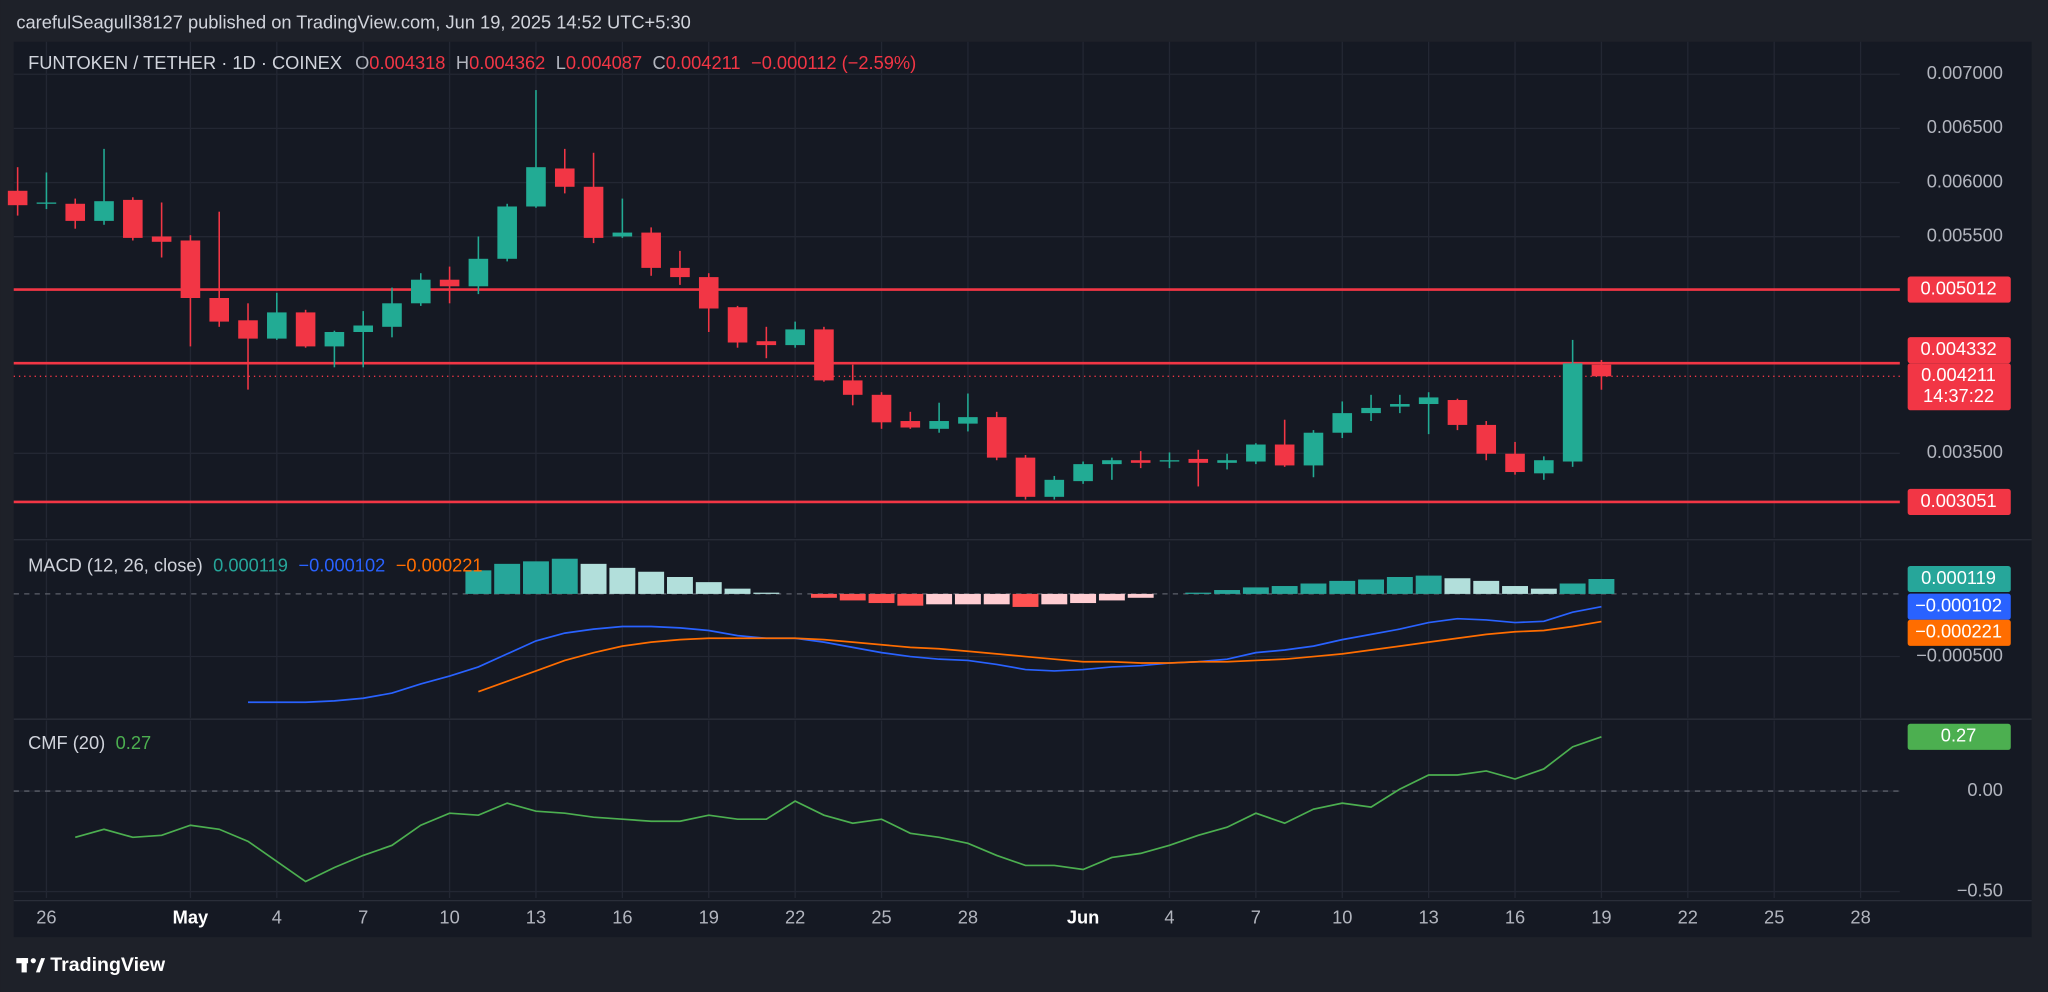 The image size is (2048, 992). What do you see at coordinates (833, 62) in the screenshot?
I see `change: −0.000112 (−2.59%)` at bounding box center [833, 62].